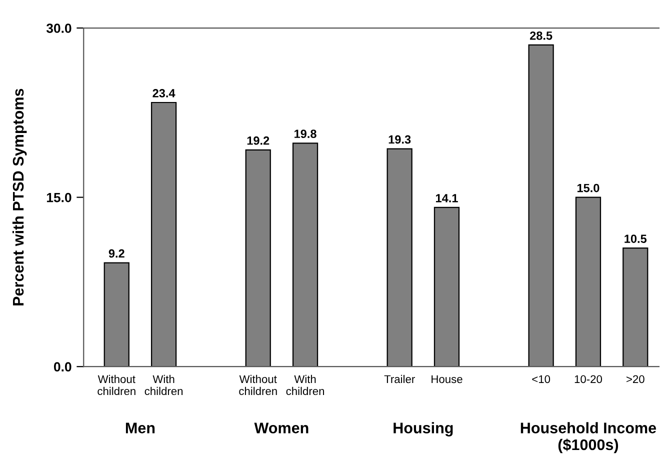  Describe the element at coordinates (116, 253) in the screenshot. I see `data-label: 9.2` at that location.